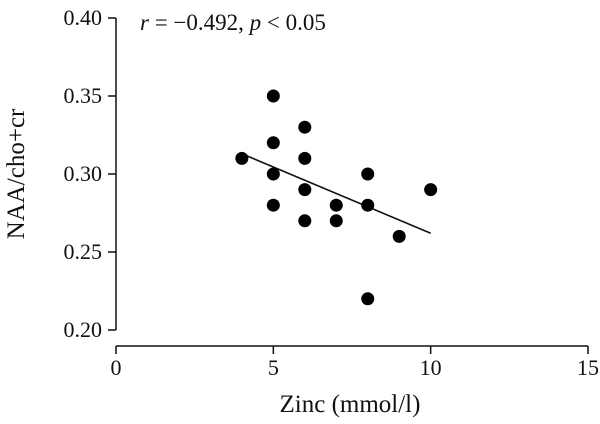 The width and height of the screenshot is (600, 424). What do you see at coordinates (336, 193) in the screenshot?
I see `regression-line` at bounding box center [336, 193].